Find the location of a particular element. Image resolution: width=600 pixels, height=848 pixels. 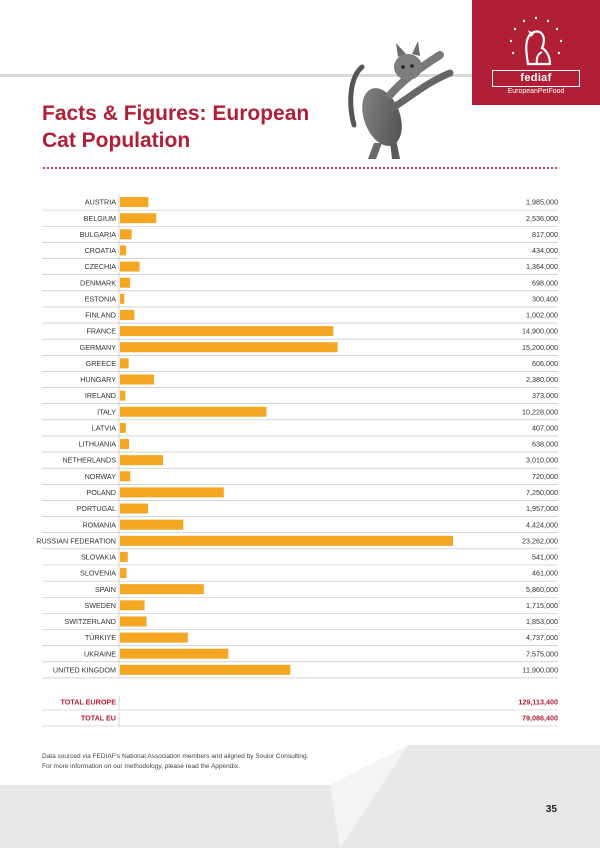

category-label: GERMANY is located at coordinates (98, 347).